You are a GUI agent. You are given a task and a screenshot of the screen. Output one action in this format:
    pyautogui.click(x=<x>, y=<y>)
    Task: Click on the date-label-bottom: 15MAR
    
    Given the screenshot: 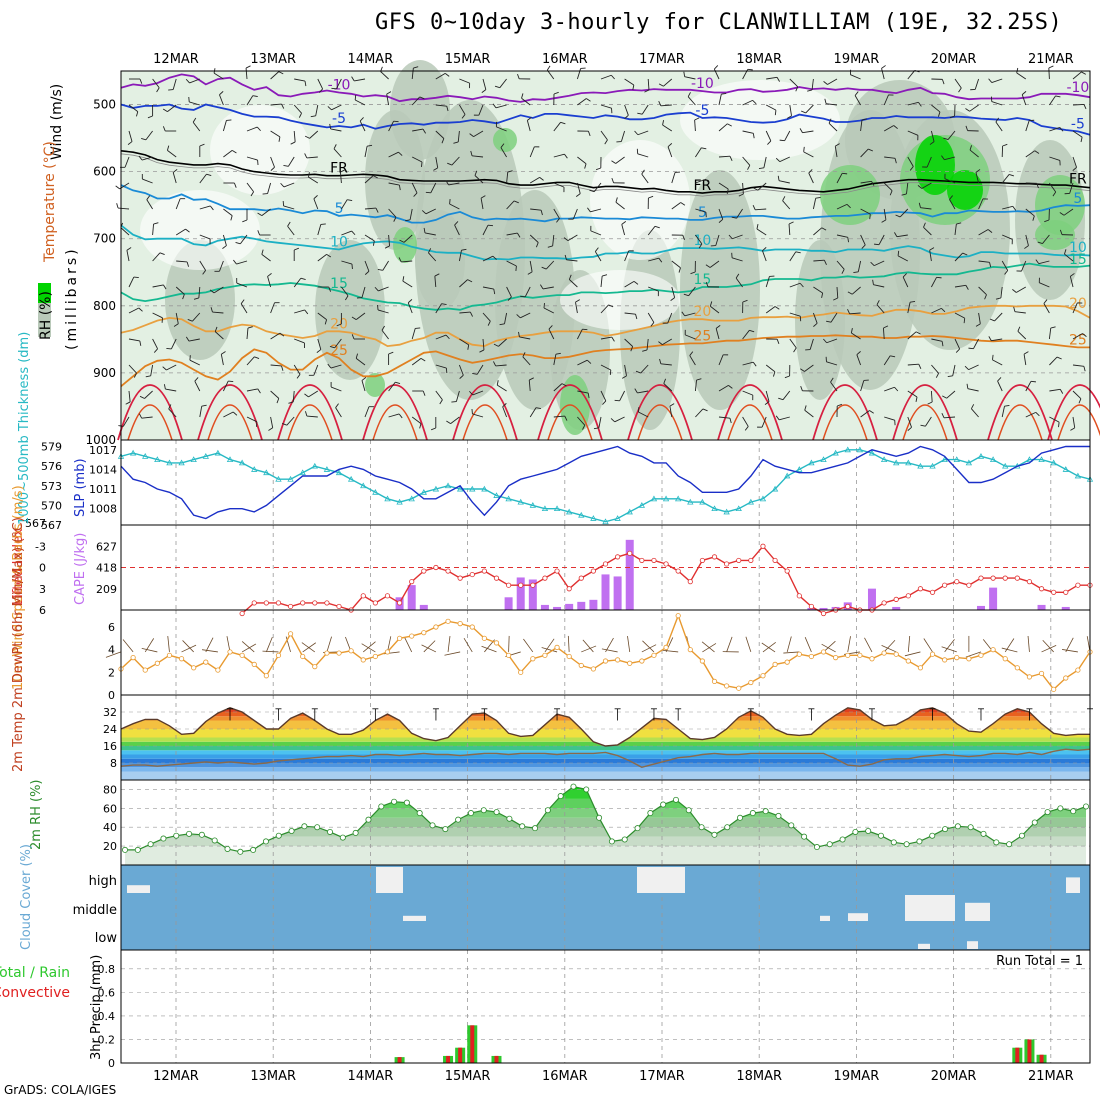 What is the action you would take?
    pyautogui.click(x=468, y=1076)
    